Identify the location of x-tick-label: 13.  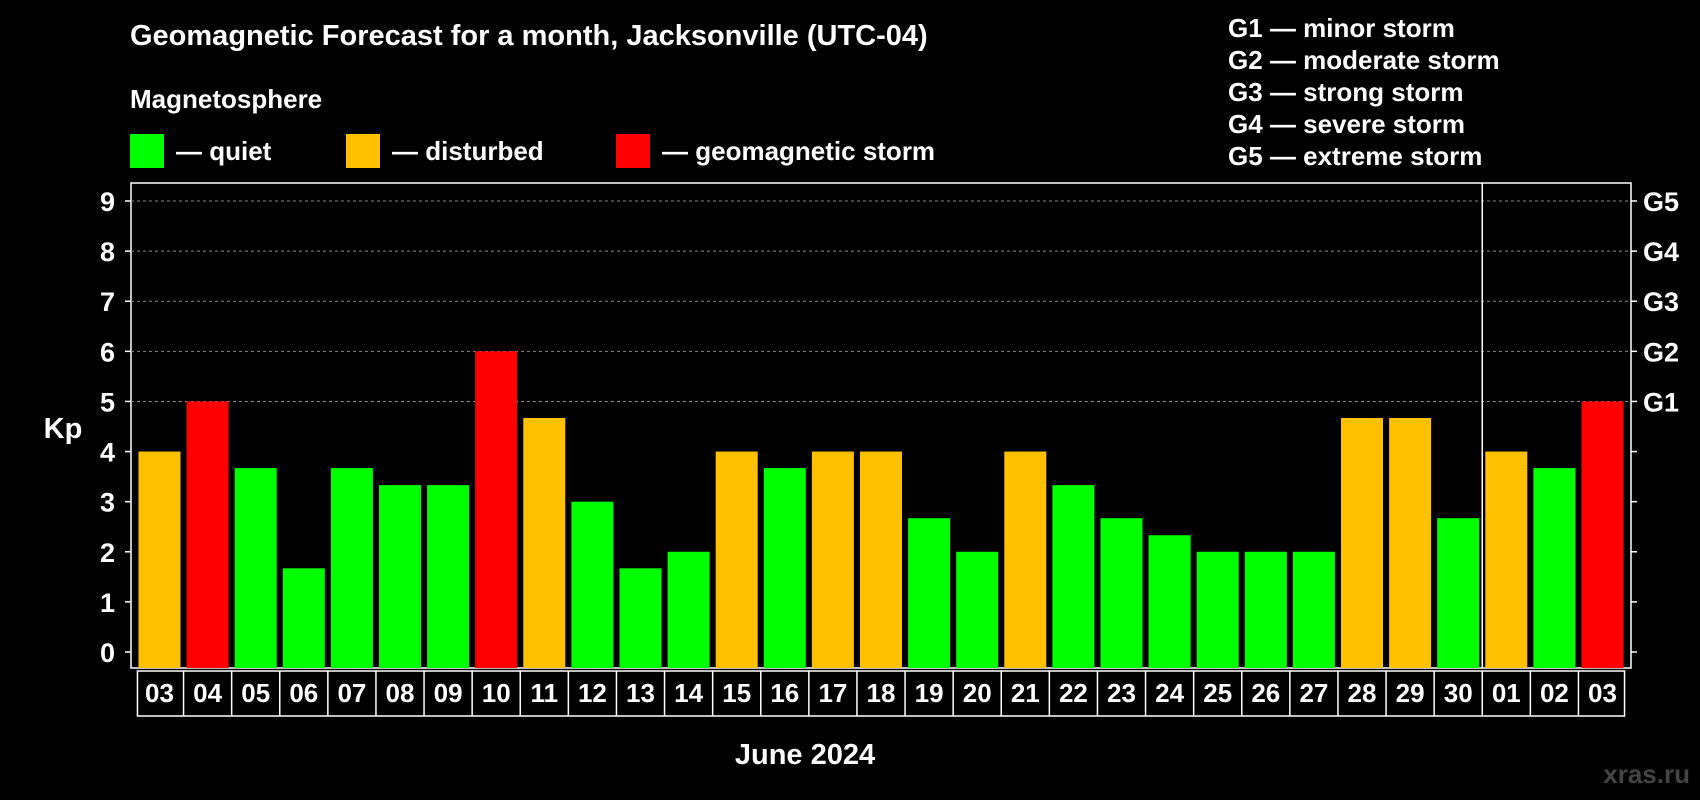
(640, 693).